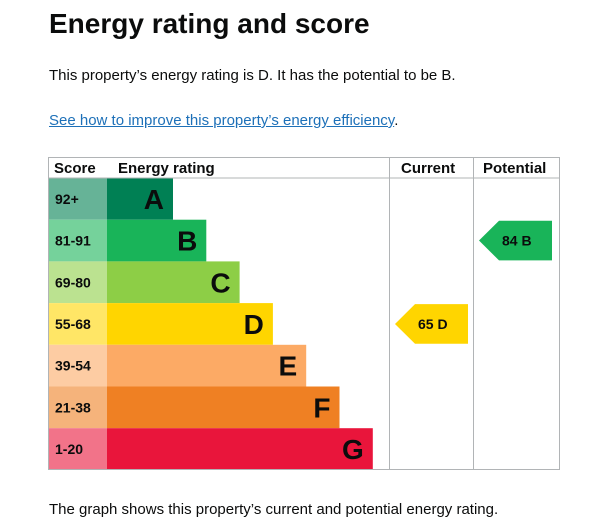 The image size is (600, 523). What do you see at coordinates (166, 168) in the screenshot?
I see `energy-rating-header: Energy rating` at bounding box center [166, 168].